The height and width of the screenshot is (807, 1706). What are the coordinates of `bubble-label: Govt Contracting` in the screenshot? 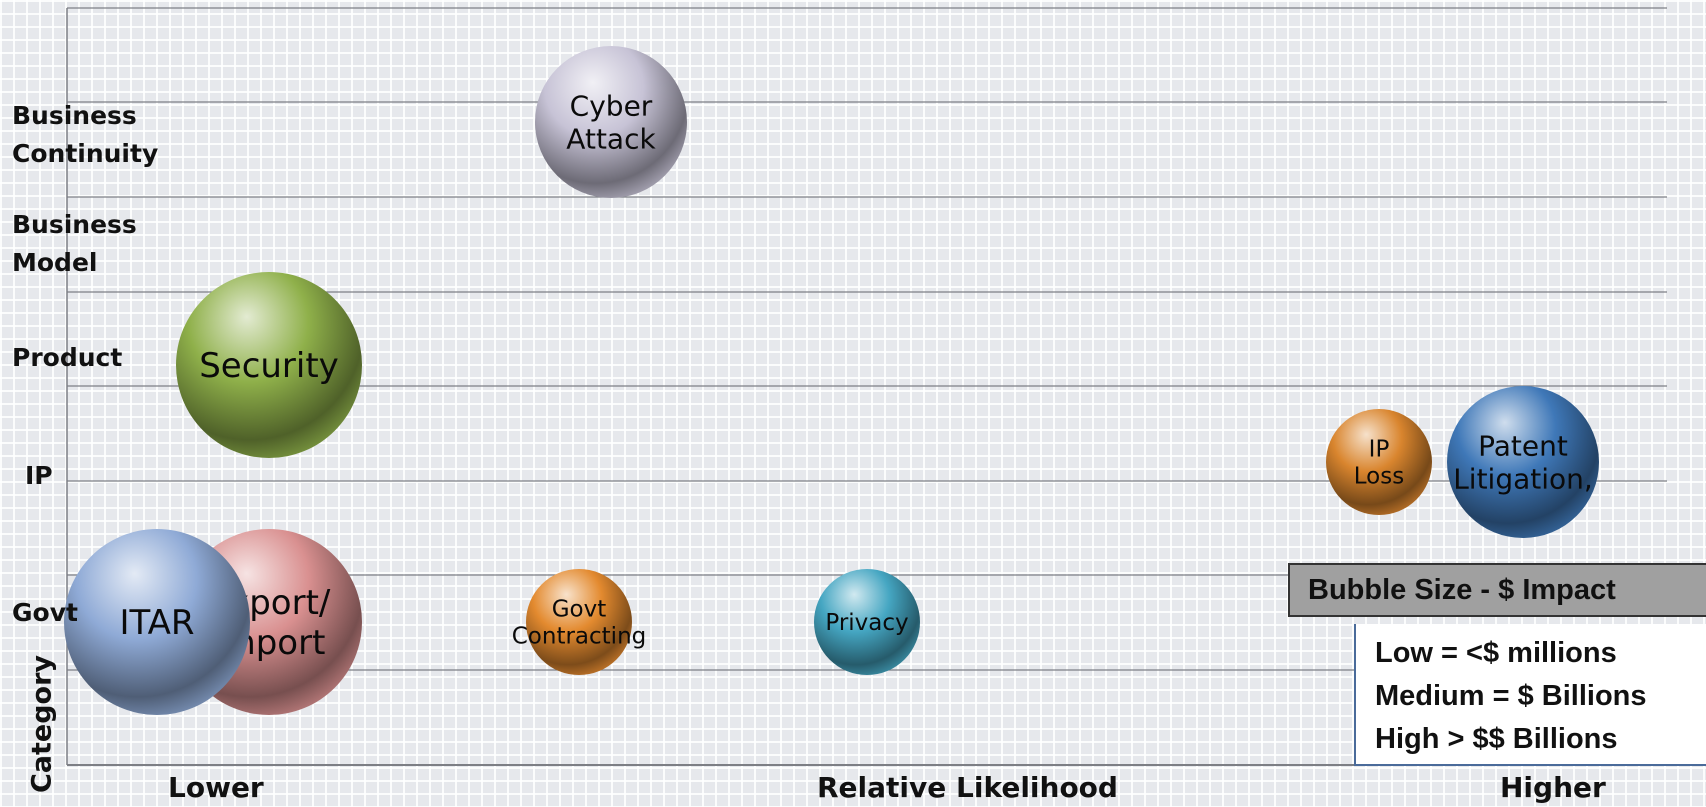 It's located at (579, 622).